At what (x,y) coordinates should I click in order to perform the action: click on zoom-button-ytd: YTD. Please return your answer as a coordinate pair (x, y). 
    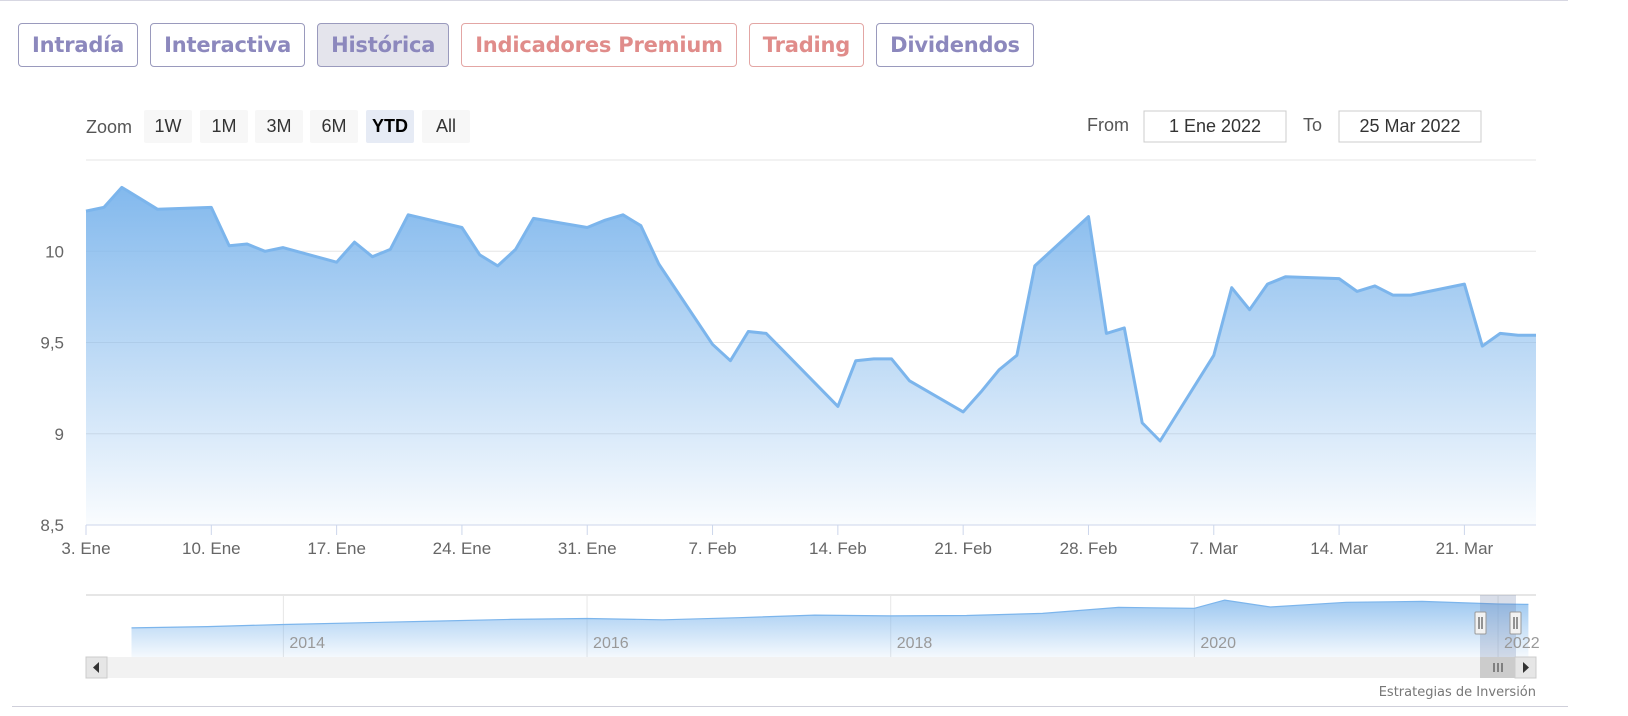
    Looking at the image, I should click on (390, 126).